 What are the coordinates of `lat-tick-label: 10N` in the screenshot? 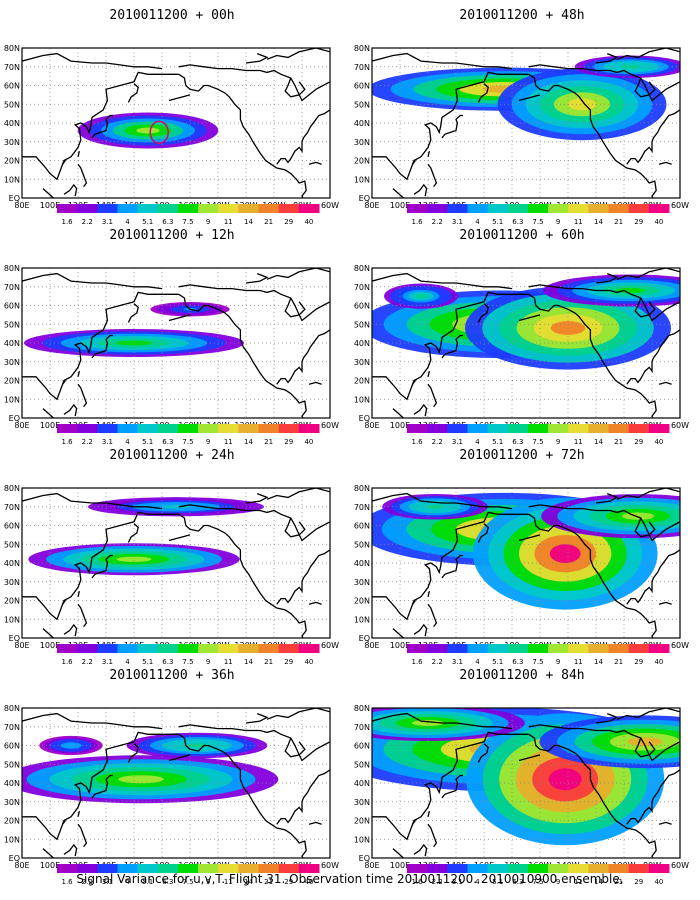 It's located at (362, 619).